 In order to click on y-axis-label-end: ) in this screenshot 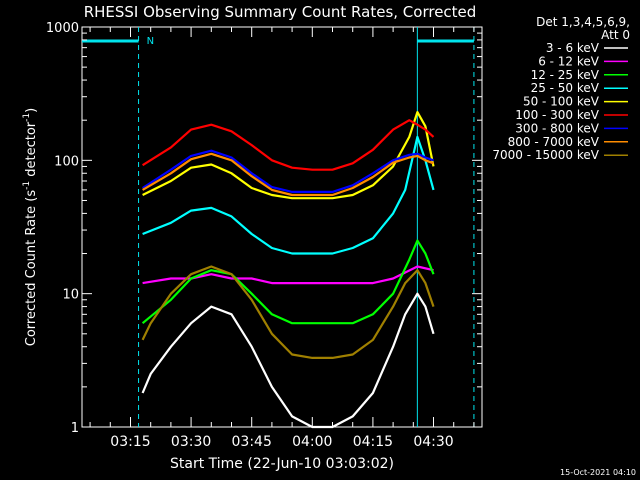, I will do `click(31, 110)`.